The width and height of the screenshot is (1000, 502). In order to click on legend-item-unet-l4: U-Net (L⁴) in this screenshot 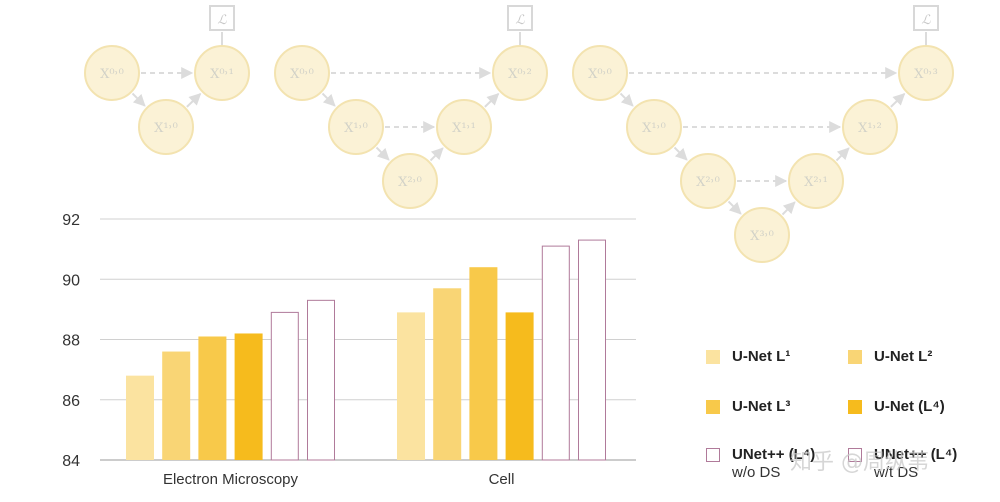, I will do `click(896, 407)`.